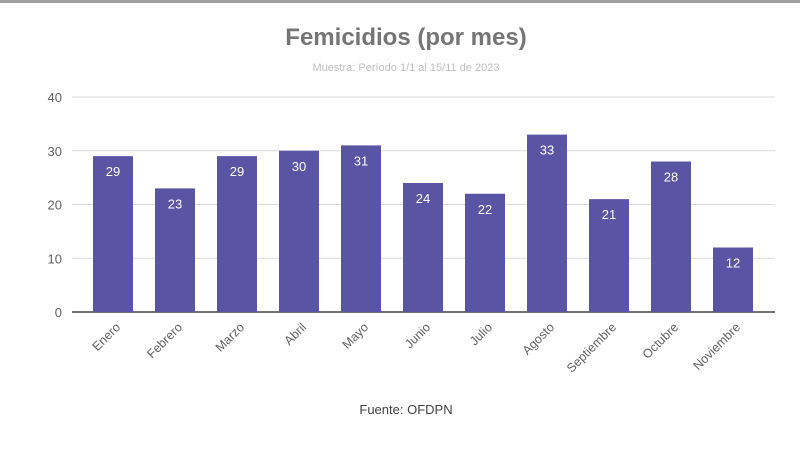 The image size is (800, 450). I want to click on data-label: 21, so click(609, 214).